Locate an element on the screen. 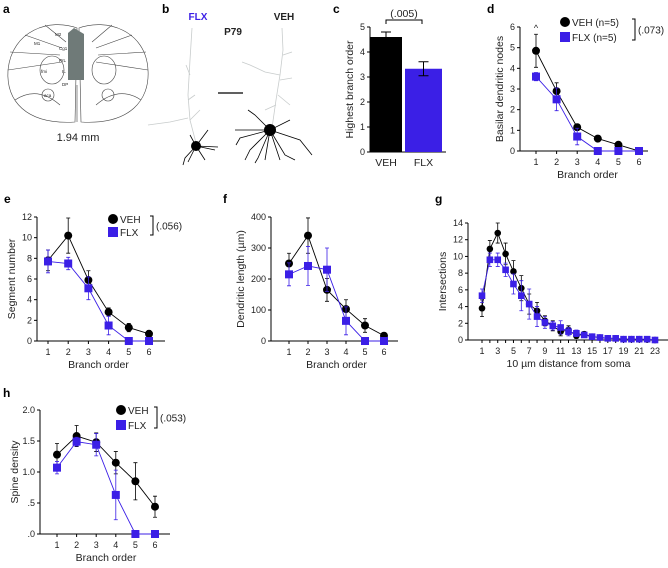  legend-veh-label: VEH is located at coordinates (138, 411).